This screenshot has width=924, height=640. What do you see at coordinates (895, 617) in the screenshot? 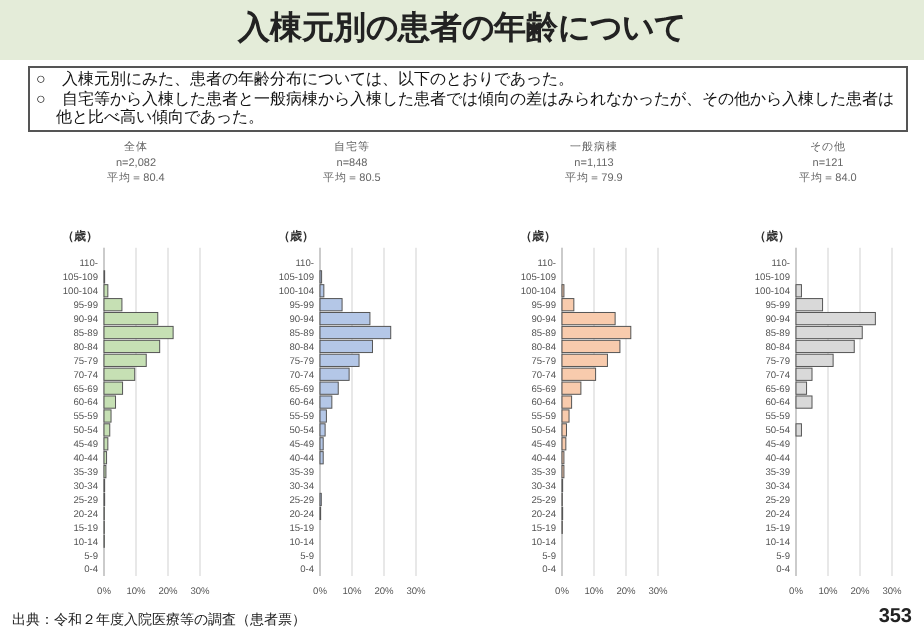
I see `text: 353` at bounding box center [895, 617].